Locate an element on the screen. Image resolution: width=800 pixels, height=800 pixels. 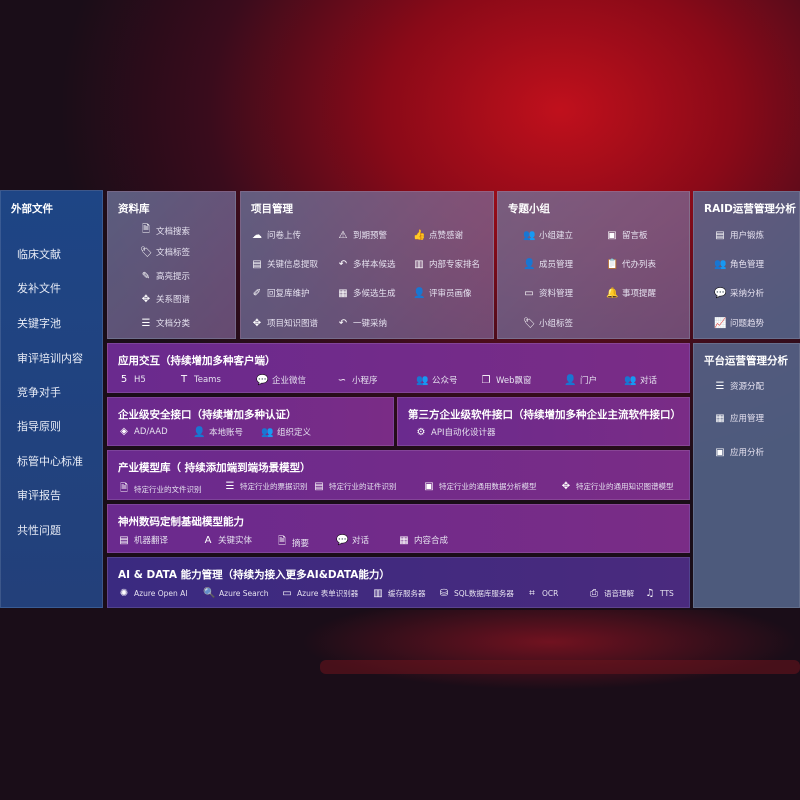
item-ocr: ⌗ OCR is located at coordinates (542, 593).